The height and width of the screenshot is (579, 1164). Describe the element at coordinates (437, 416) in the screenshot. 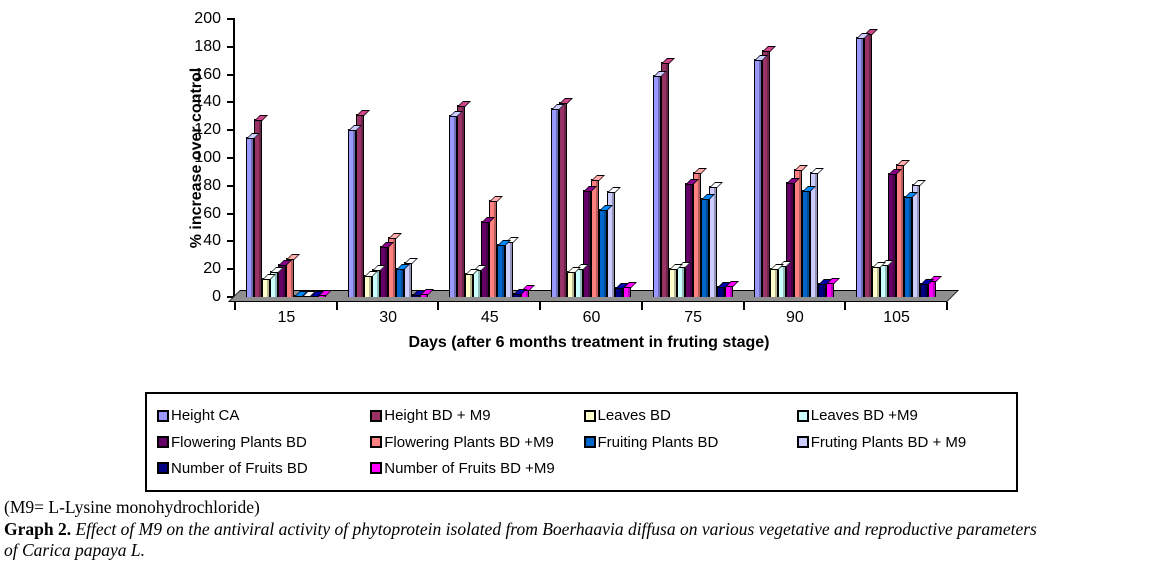

I see `legend-label: Height BD + M9` at that location.